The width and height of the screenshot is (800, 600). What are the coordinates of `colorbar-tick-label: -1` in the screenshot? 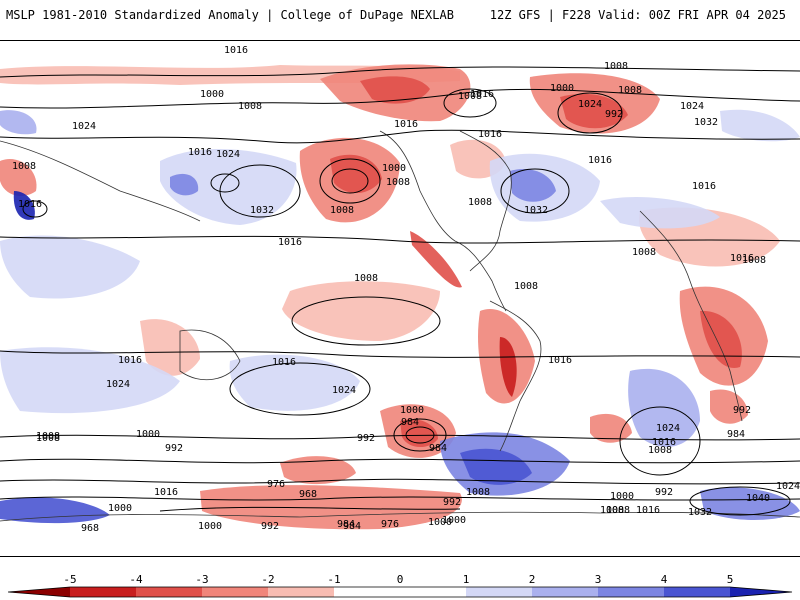 It's located at (333, 579).